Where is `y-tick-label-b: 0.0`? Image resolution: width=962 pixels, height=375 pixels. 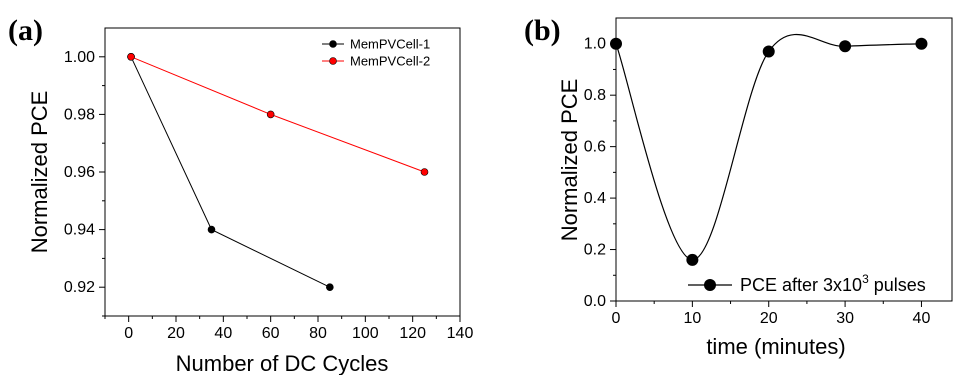
y-tick-label-b: 0.0 is located at coordinates (595, 301).